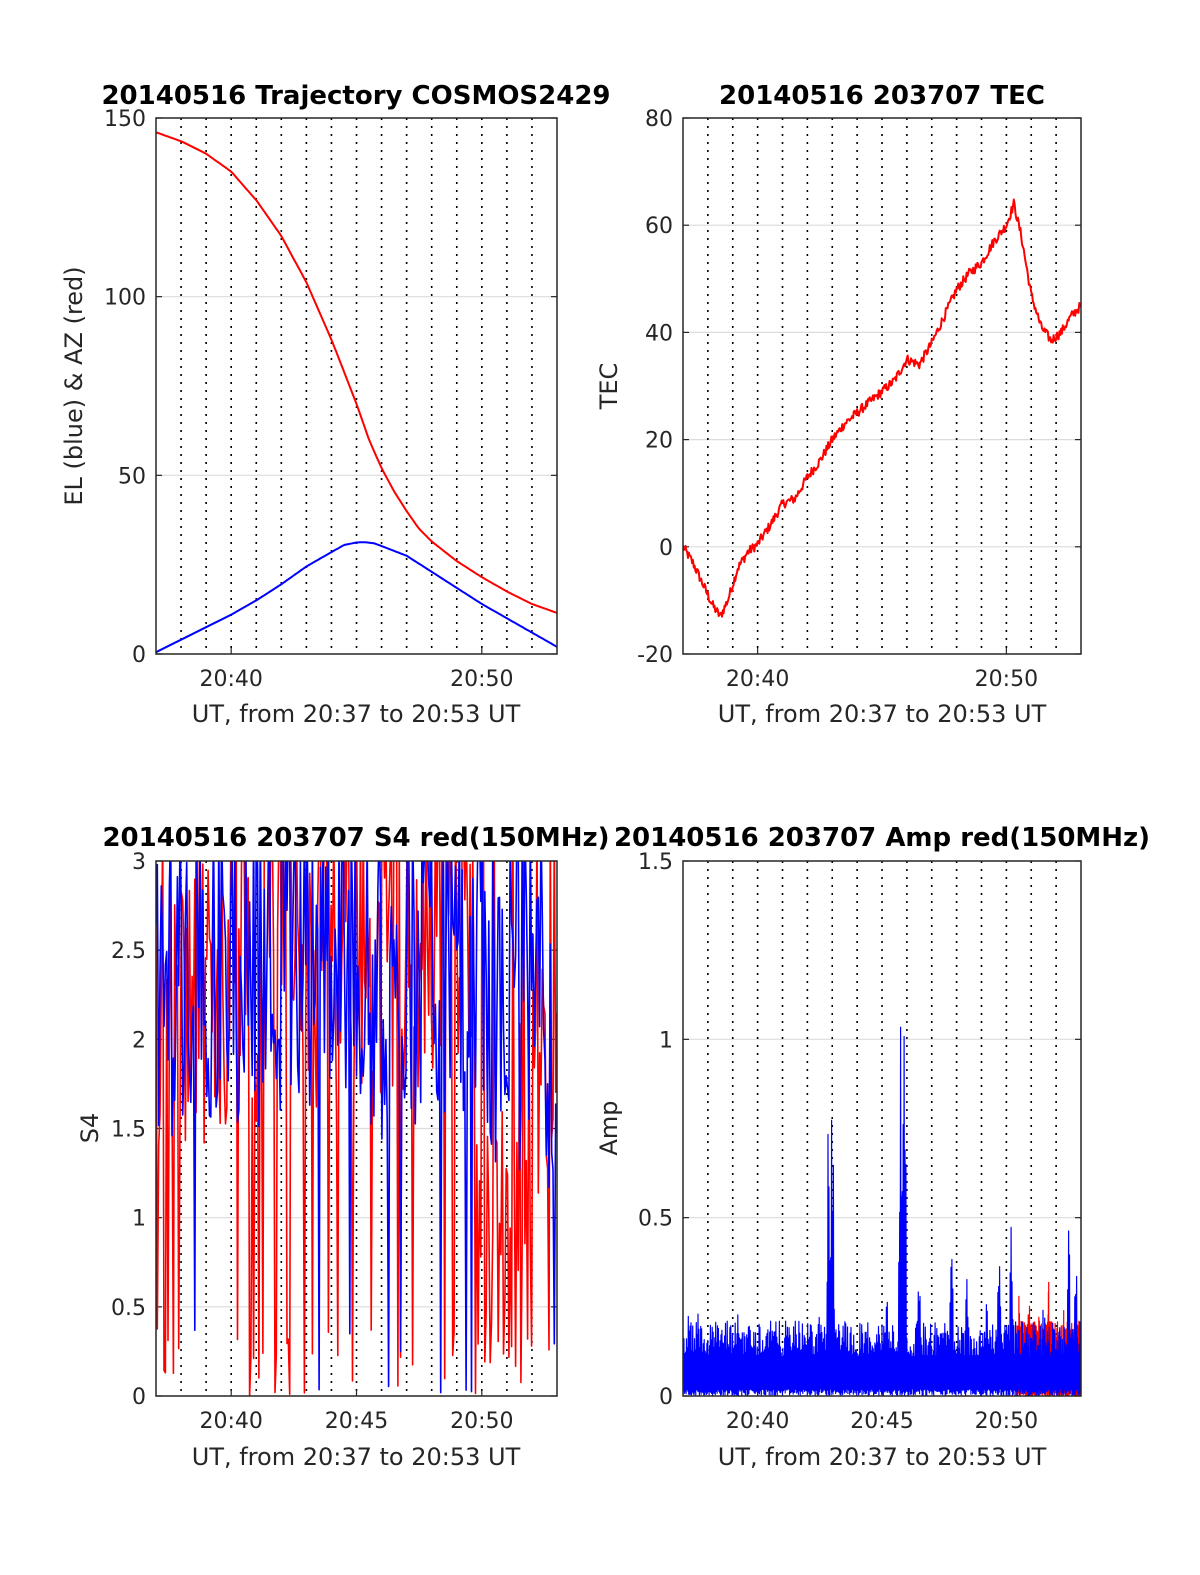 This screenshot has height=1575, width=1200. I want to click on panel-title: 20140516 Trajectory COSMOS2429, so click(355, 96).